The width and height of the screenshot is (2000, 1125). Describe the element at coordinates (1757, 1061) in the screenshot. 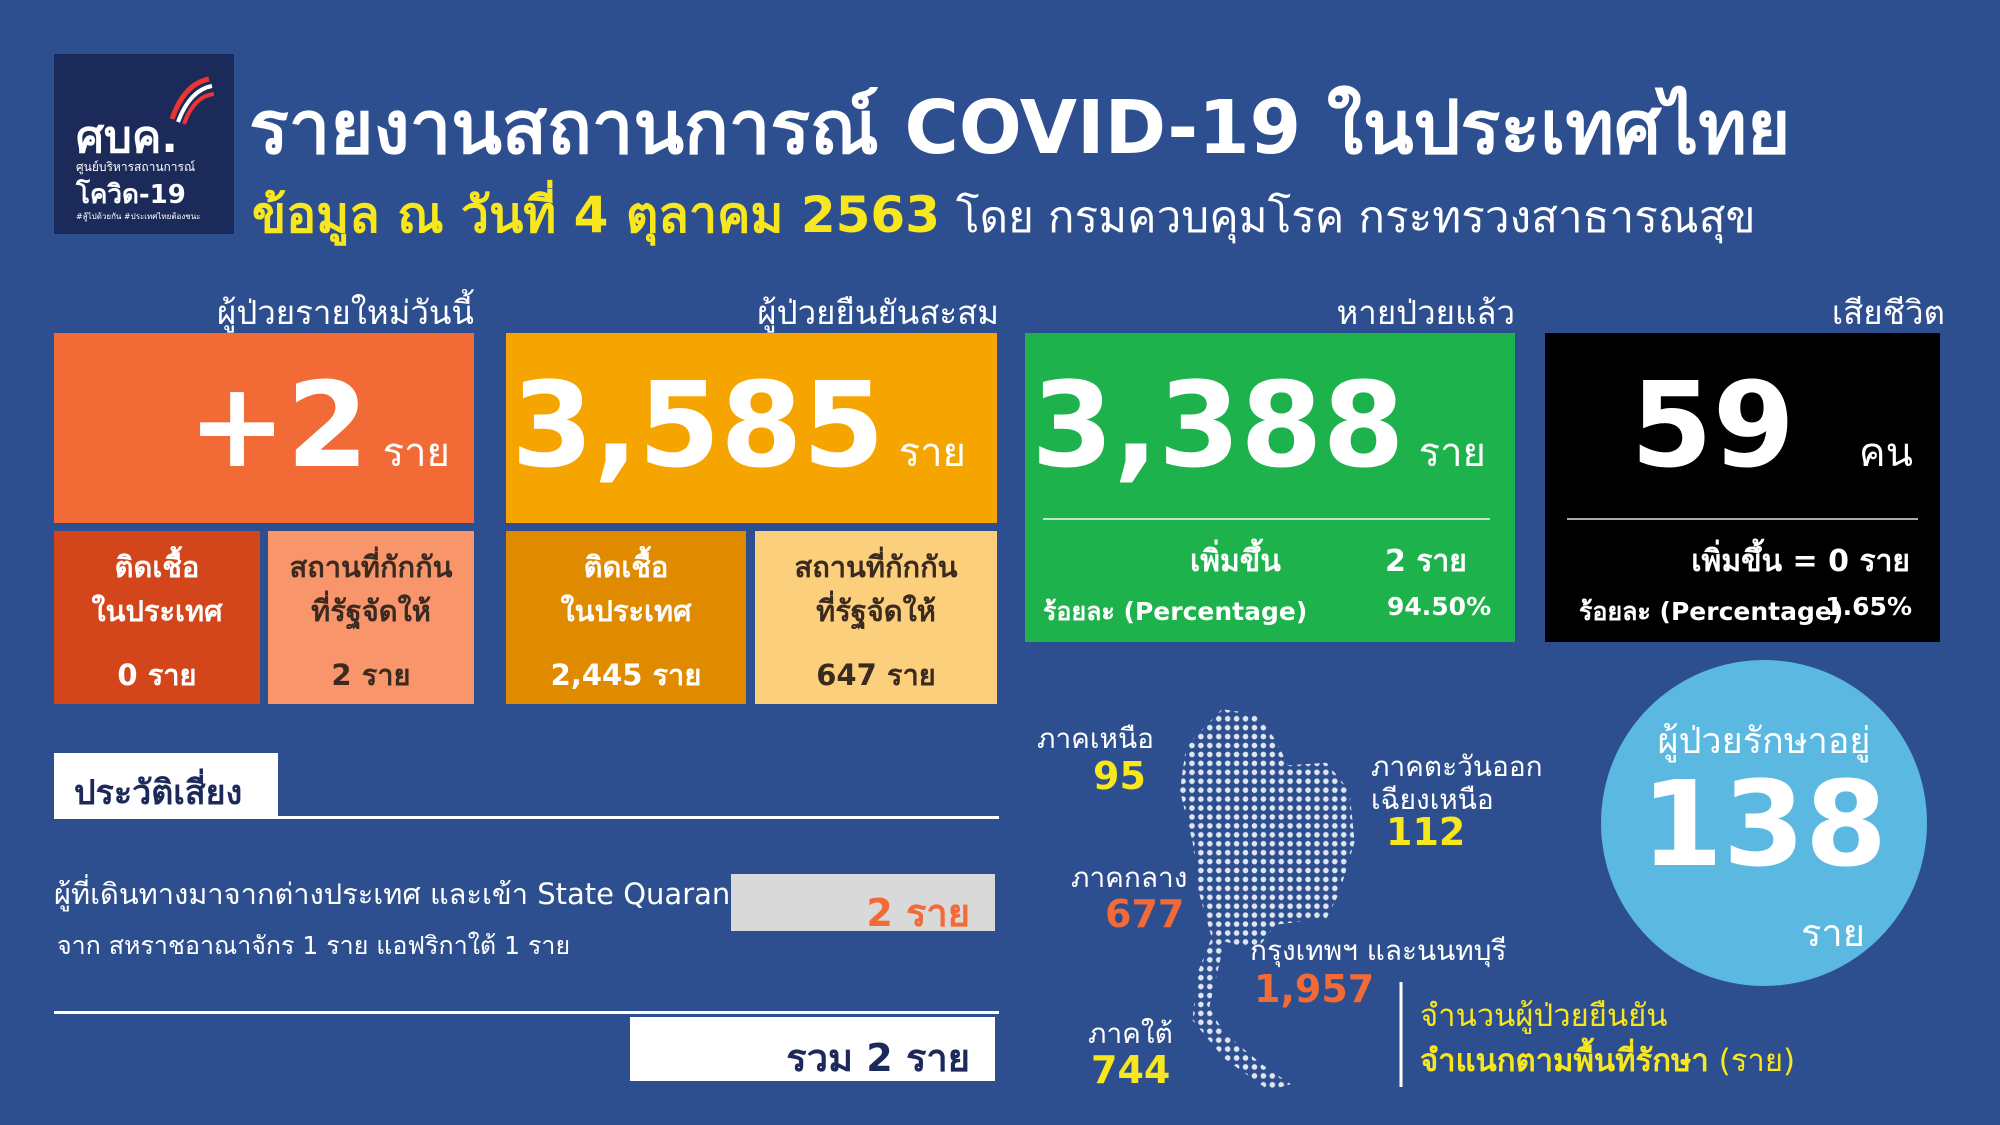

I see `caption-unit: (ราย)` at that location.